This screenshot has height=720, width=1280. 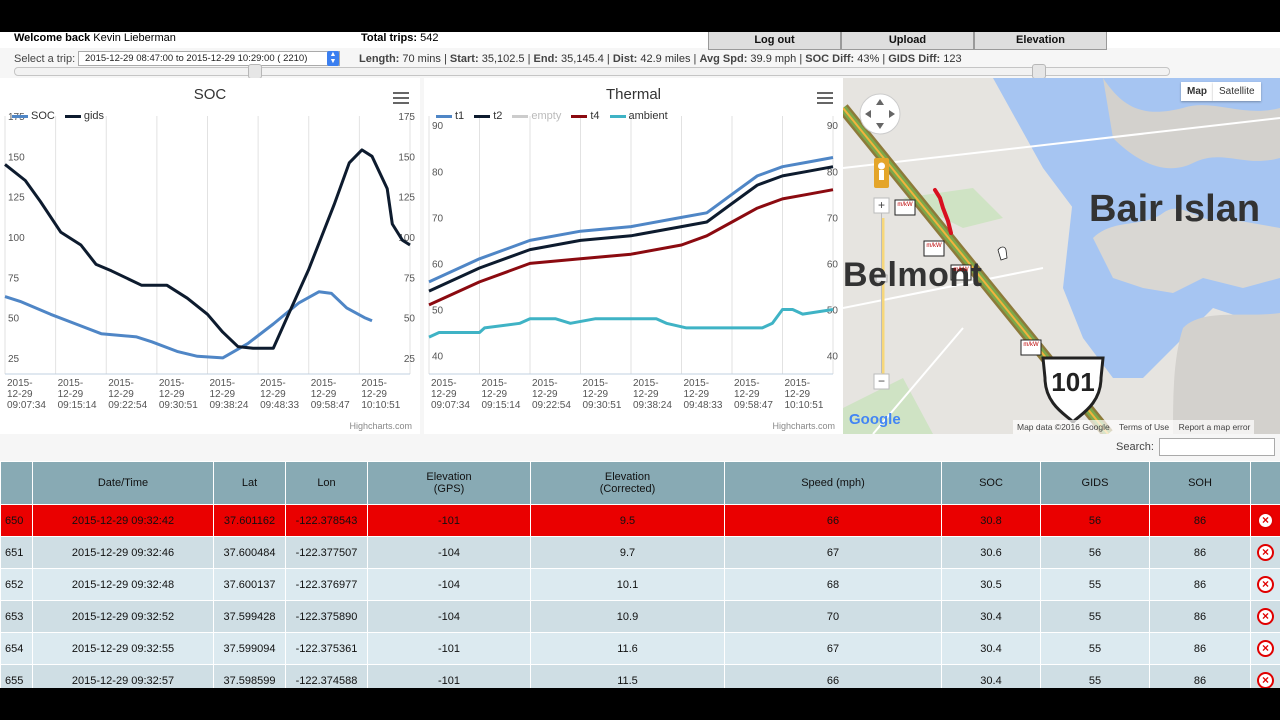 What do you see at coordinates (123, 483) in the screenshot?
I see `column-header: Date/Time` at bounding box center [123, 483].